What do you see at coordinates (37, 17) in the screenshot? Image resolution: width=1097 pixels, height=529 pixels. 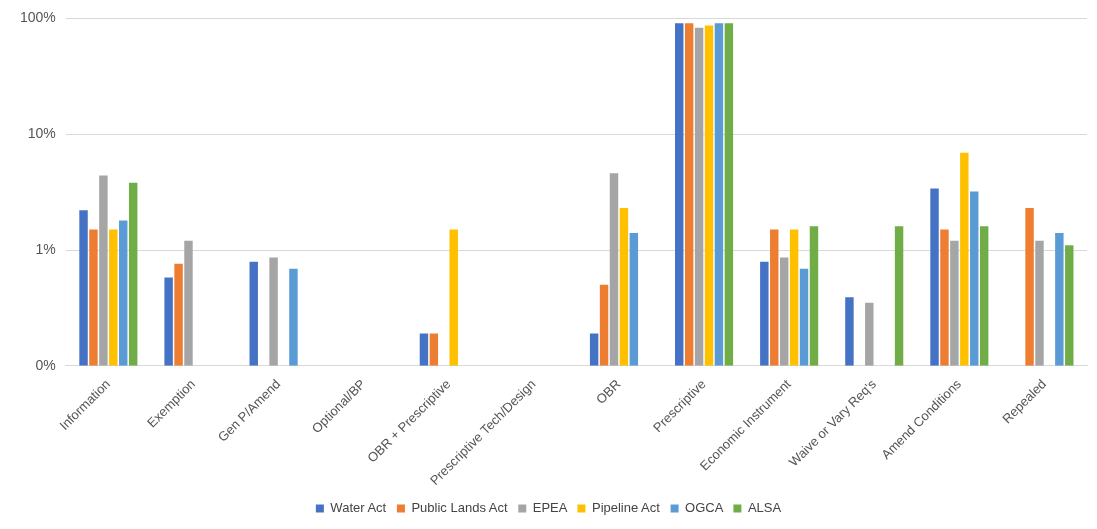 I see `y-tick-label: 100%` at bounding box center [37, 17].